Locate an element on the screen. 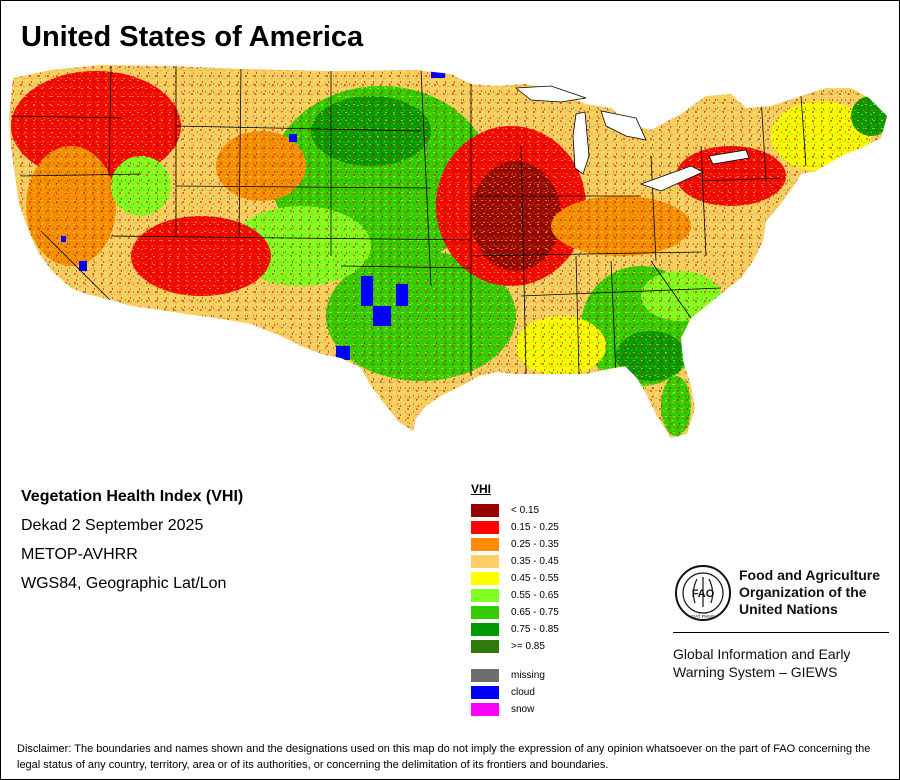  legend-special-label: missing is located at coordinates (528, 675).